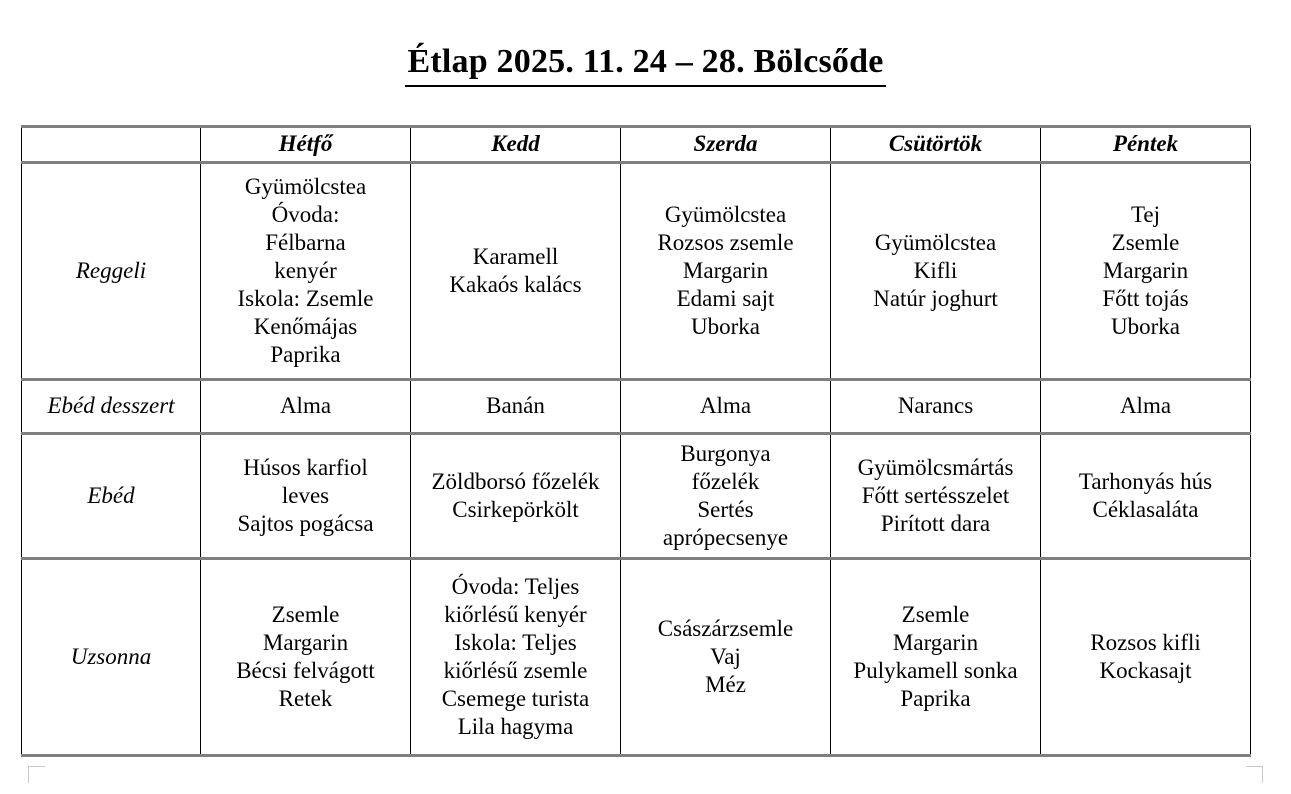 The image size is (1291, 794). I want to click on menu-item: leves, so click(305, 495).